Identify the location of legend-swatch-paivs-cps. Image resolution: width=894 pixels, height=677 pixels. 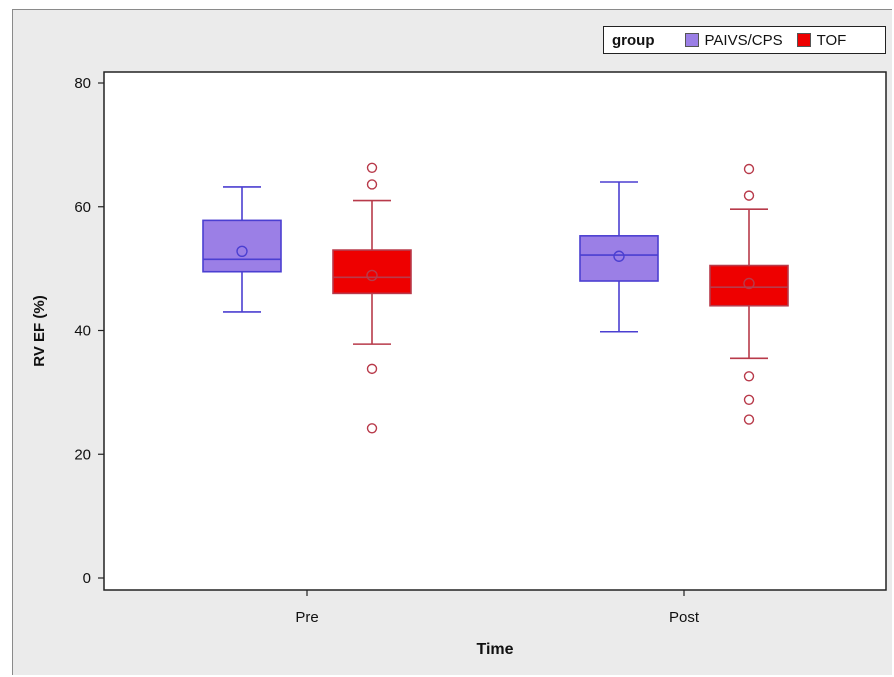
(691, 40).